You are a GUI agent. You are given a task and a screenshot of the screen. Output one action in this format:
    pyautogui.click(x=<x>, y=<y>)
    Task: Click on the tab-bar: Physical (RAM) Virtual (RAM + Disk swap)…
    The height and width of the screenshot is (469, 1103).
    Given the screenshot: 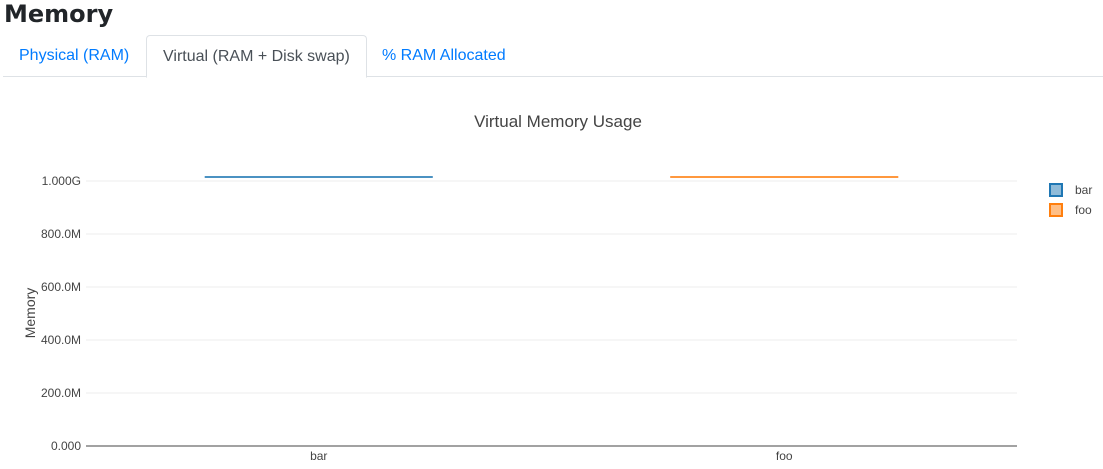 What is the action you would take?
    pyautogui.click(x=553, y=56)
    